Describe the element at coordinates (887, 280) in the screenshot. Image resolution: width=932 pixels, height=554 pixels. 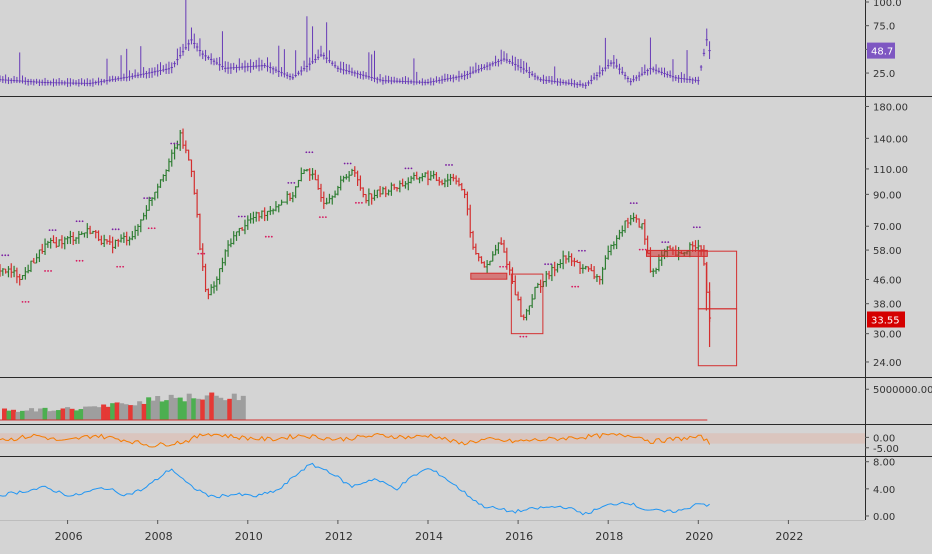
I see `y-tick-label: 46.00` at that location.